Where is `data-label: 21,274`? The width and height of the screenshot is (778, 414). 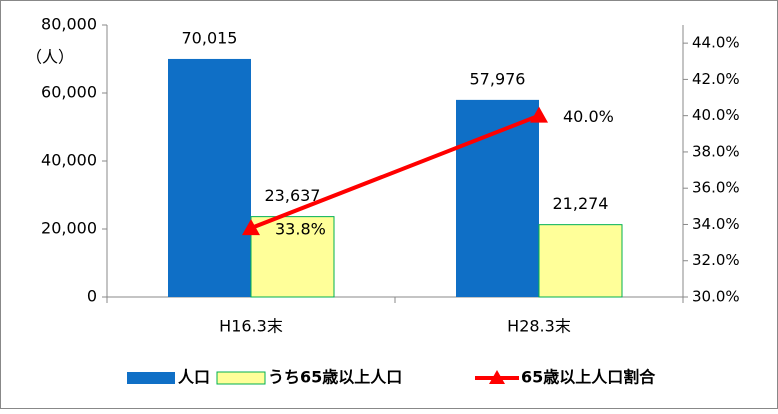 data-label: 21,274 is located at coordinates (581, 203).